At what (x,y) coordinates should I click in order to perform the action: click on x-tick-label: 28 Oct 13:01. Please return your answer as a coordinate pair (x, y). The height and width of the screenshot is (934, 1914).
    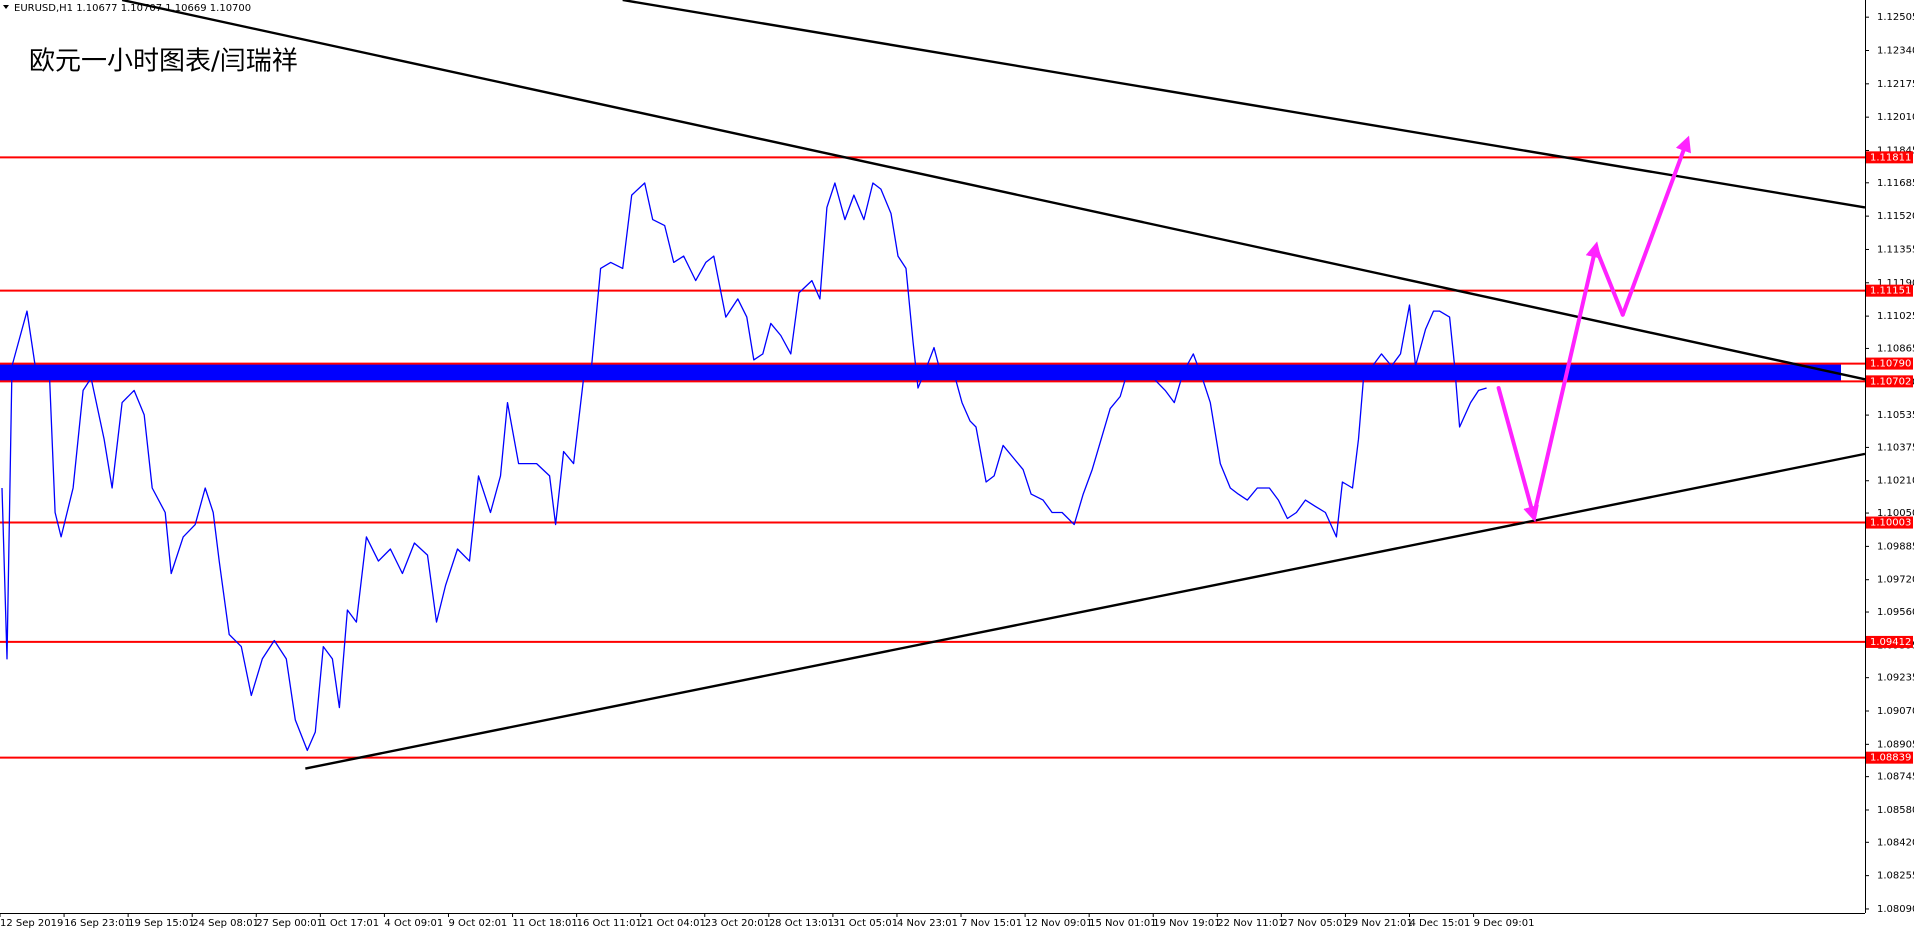
    Looking at the image, I should click on (801, 923).